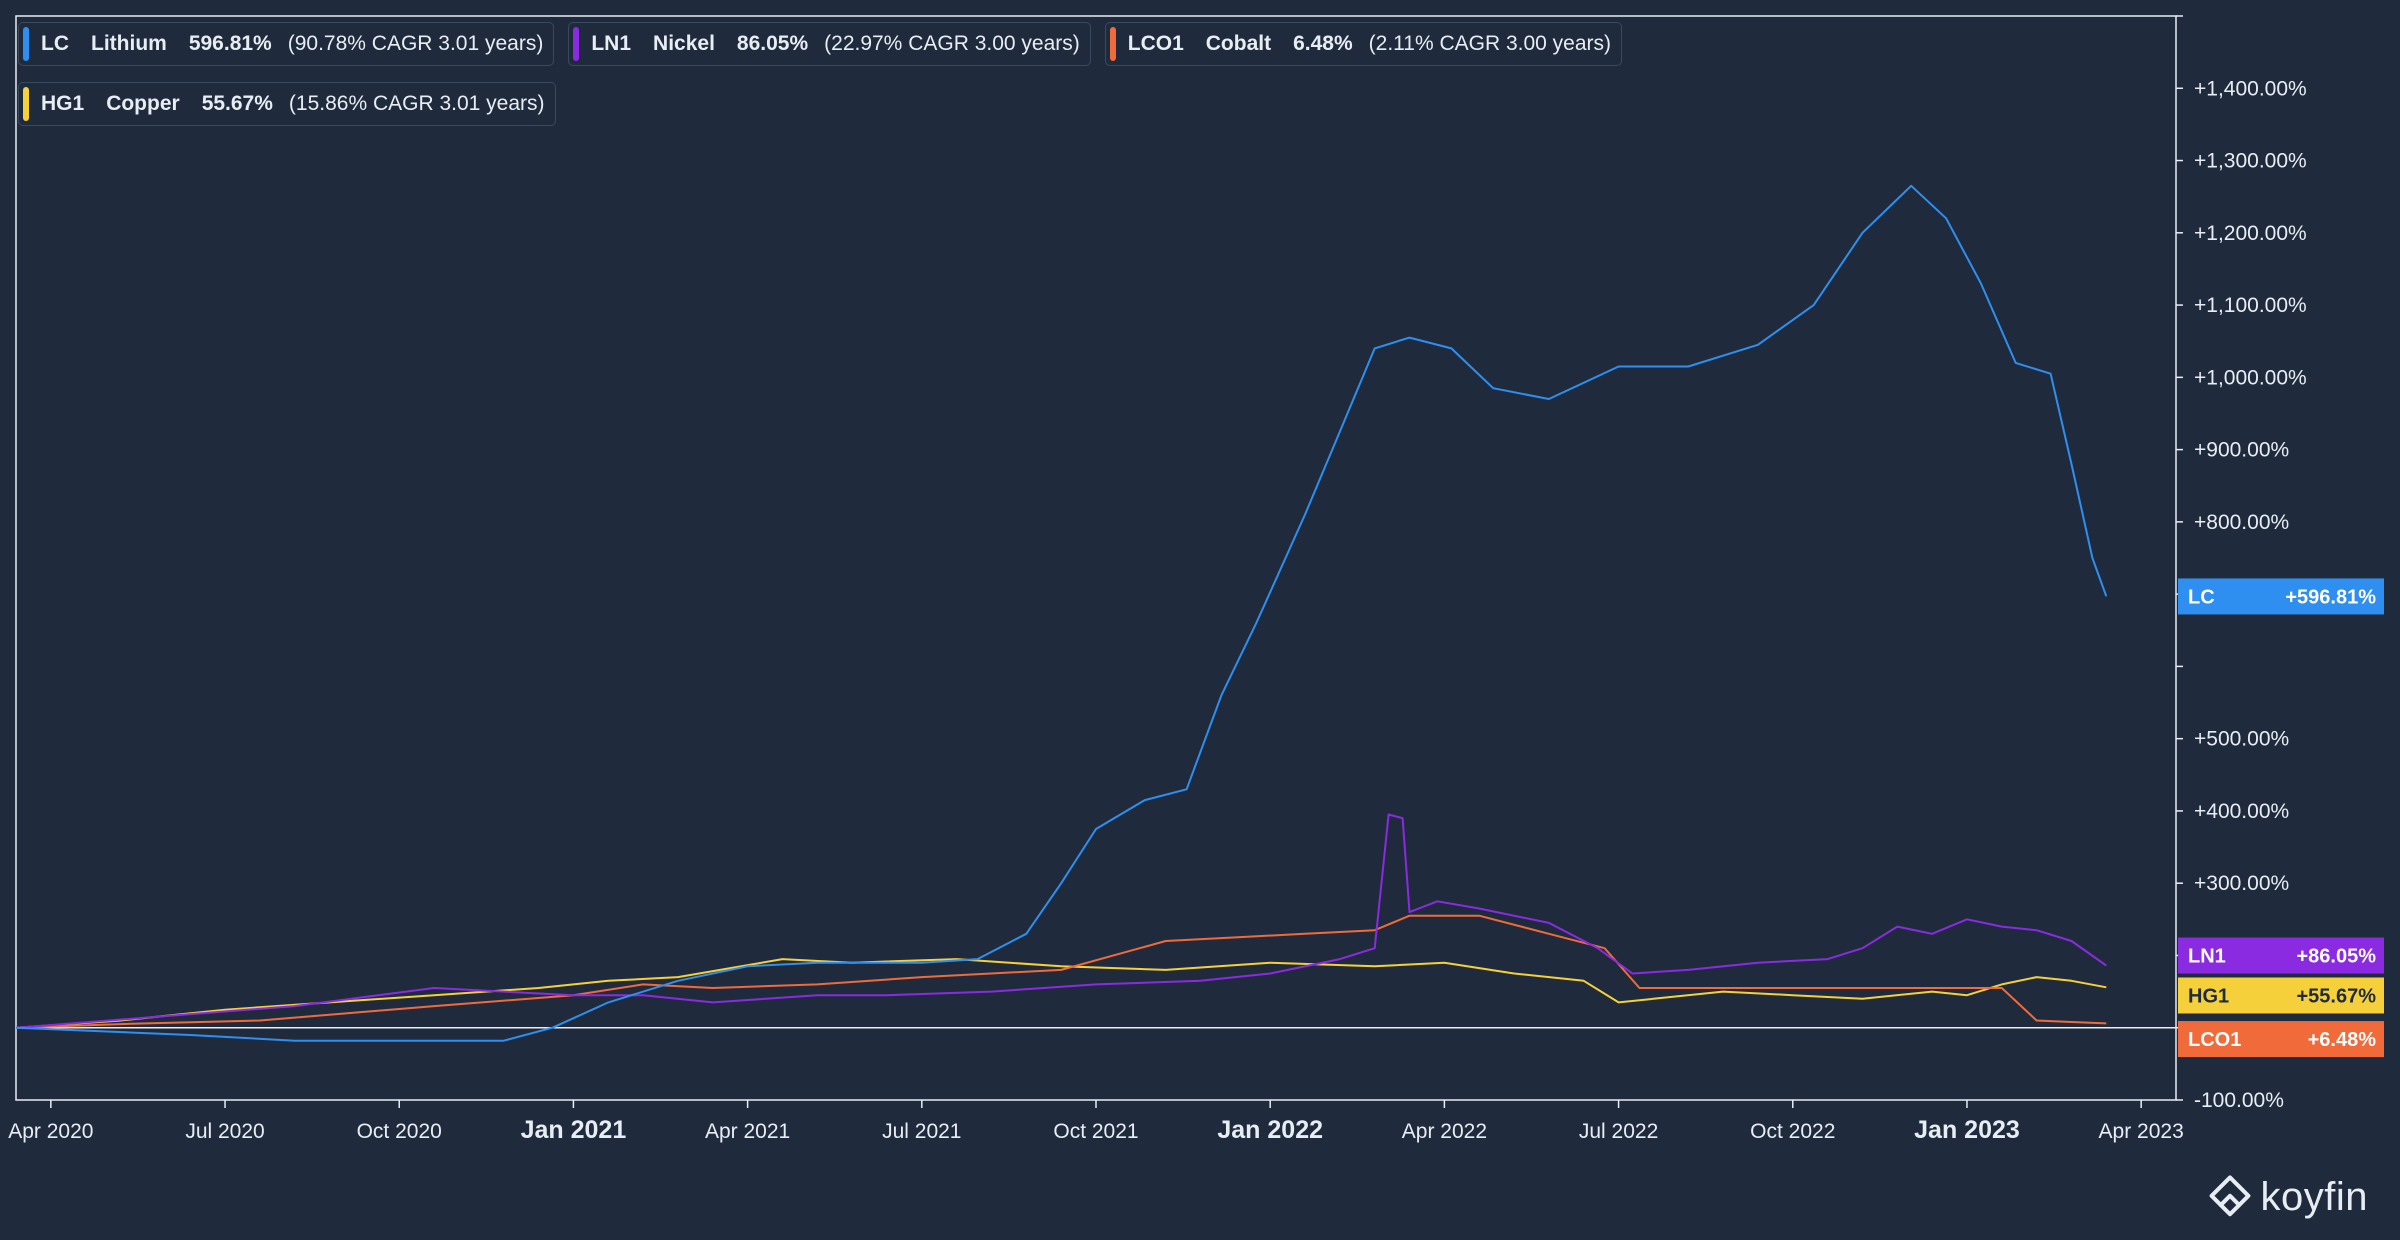 This screenshot has width=2400, height=1240. I want to click on legend-ticker: LCO1, so click(1155, 43).